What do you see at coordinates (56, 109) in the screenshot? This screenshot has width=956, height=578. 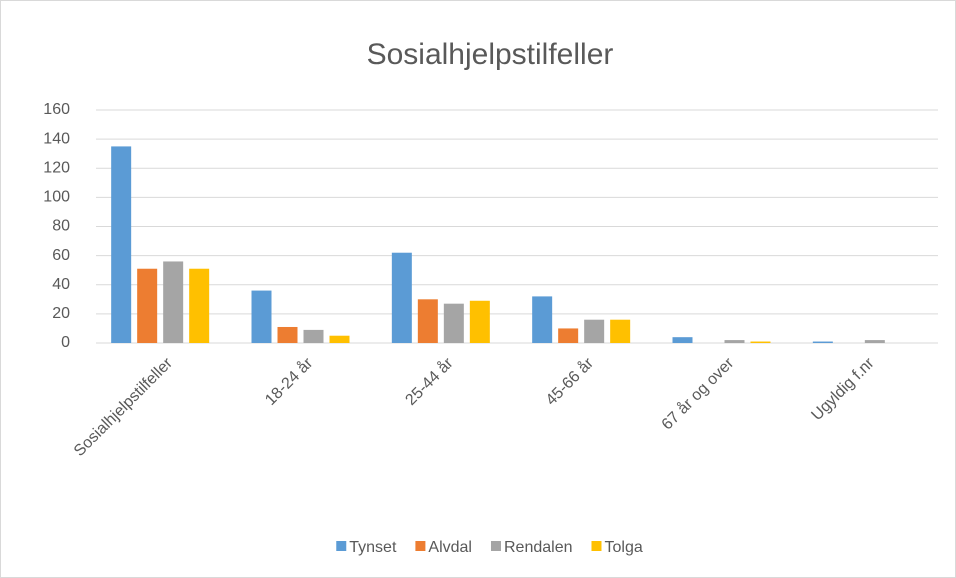 I see `y-tick-label: 160` at bounding box center [56, 109].